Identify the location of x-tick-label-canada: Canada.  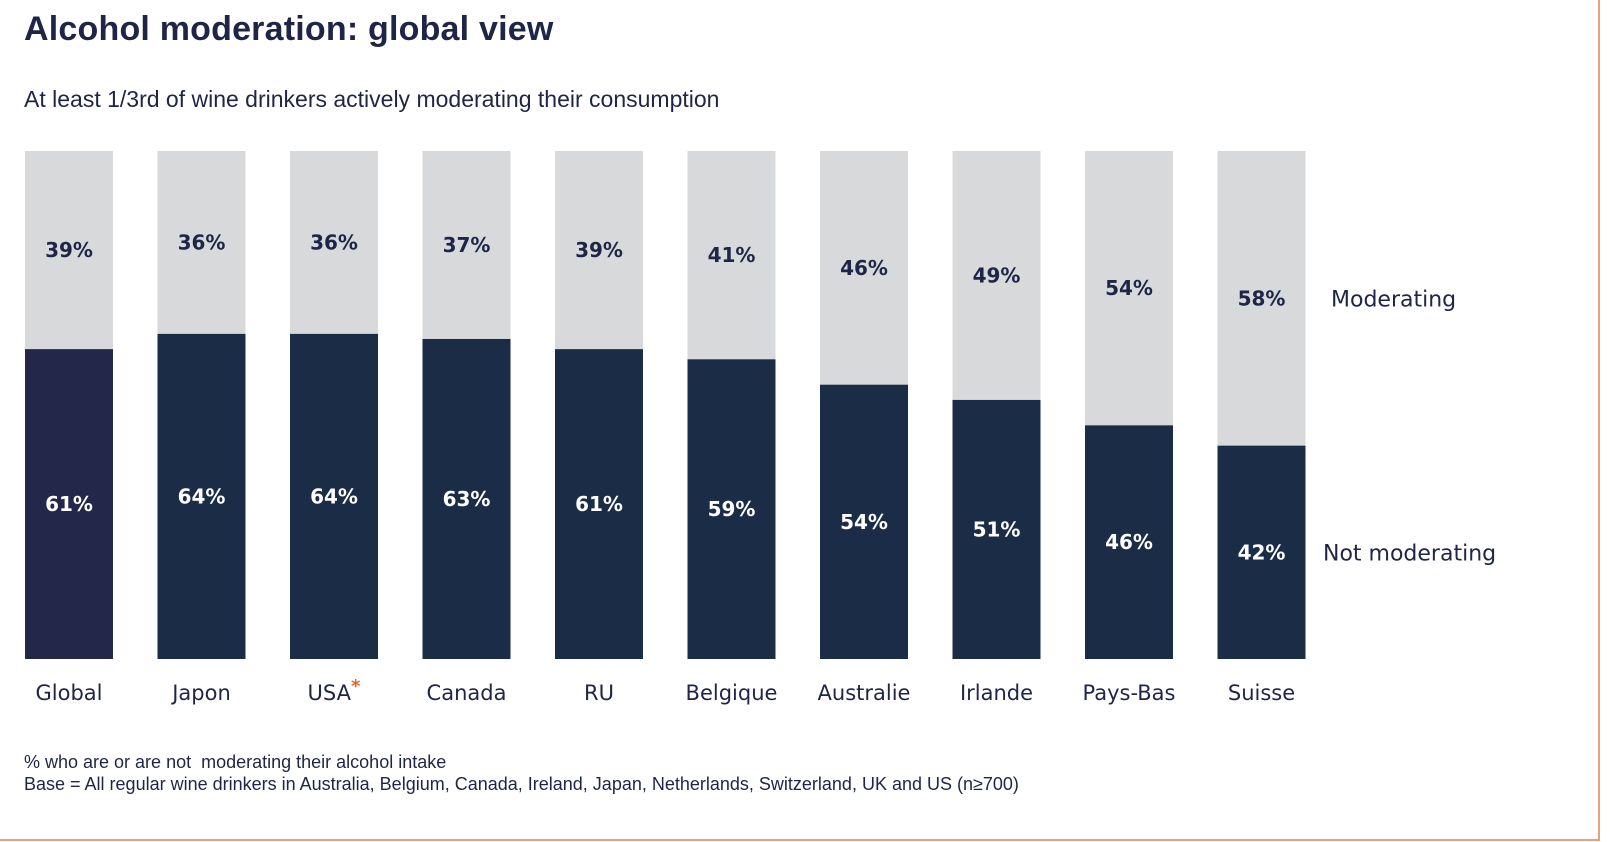
(467, 693).